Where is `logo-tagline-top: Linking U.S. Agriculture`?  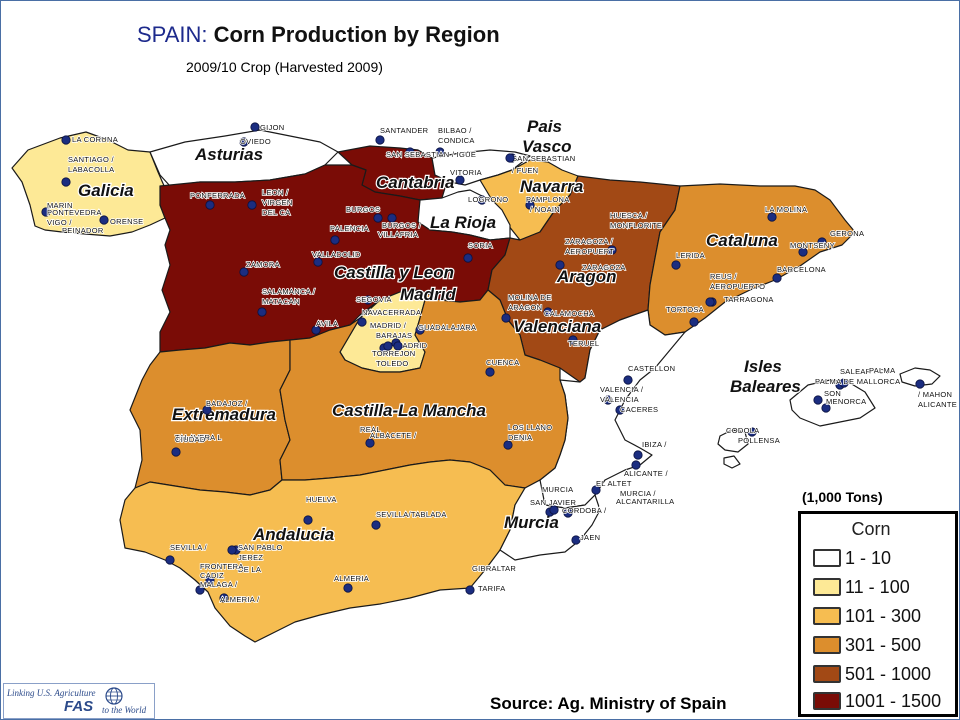
logo-tagline-top: Linking U.S. Agriculture is located at coordinates (51, 693).